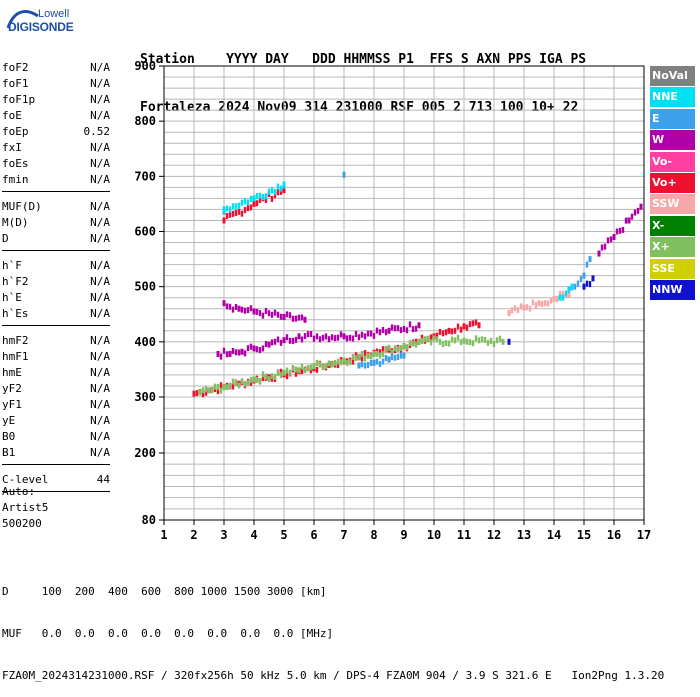 This screenshot has width=700, height=697. Describe the element at coordinates (672, 268) in the screenshot. I see `legend-item-sse: SSE` at that location.